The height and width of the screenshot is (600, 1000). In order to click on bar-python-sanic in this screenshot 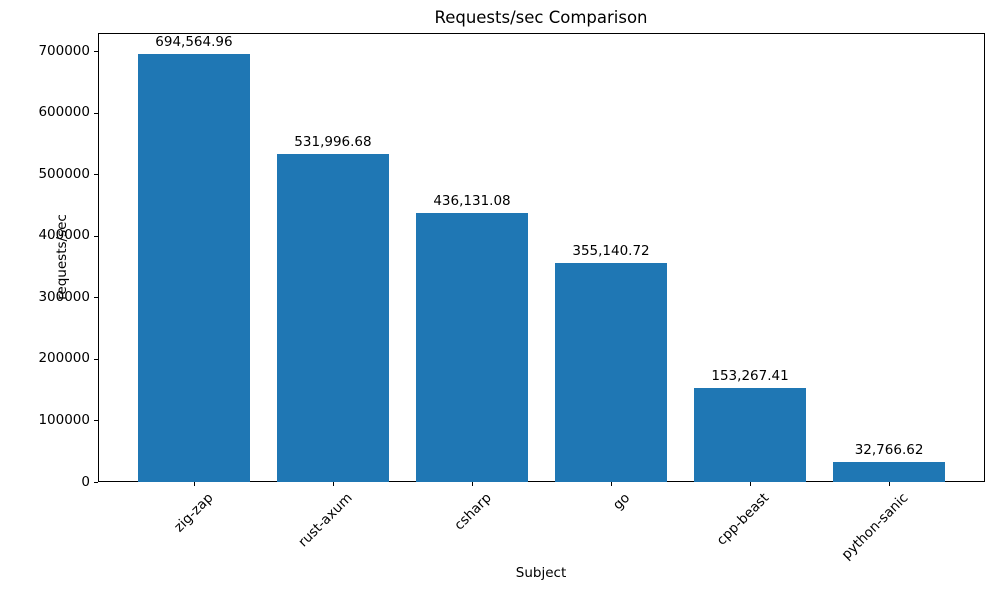, I will do `click(889, 471)`.